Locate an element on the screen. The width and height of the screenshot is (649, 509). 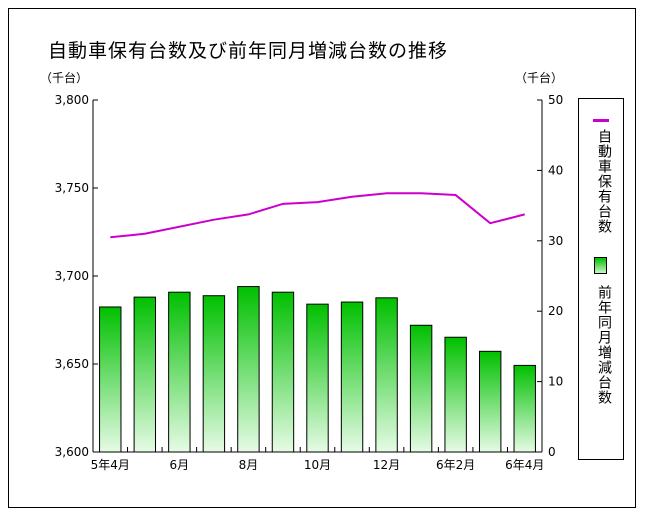
x-tick-label: 6月 is located at coordinates (180, 465).